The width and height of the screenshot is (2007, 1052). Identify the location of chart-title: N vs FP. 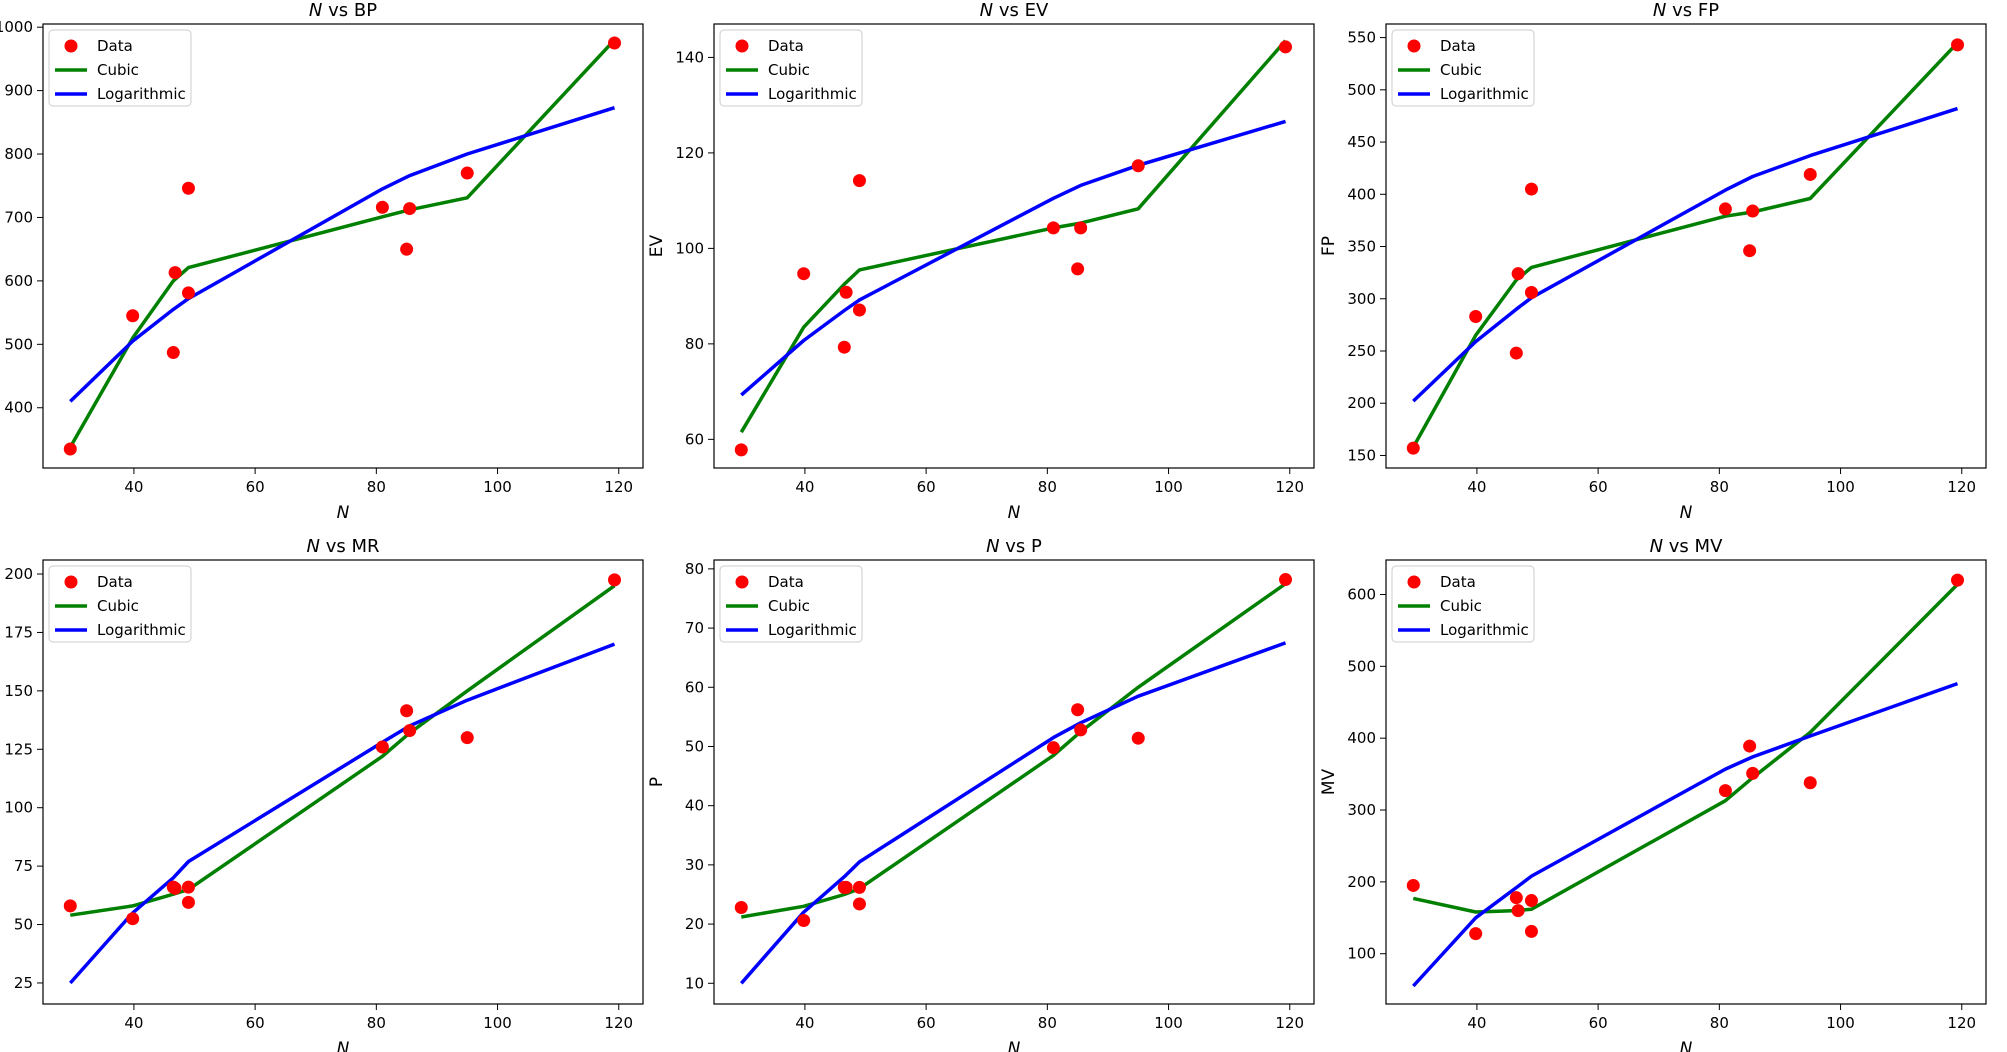
(1686, 10).